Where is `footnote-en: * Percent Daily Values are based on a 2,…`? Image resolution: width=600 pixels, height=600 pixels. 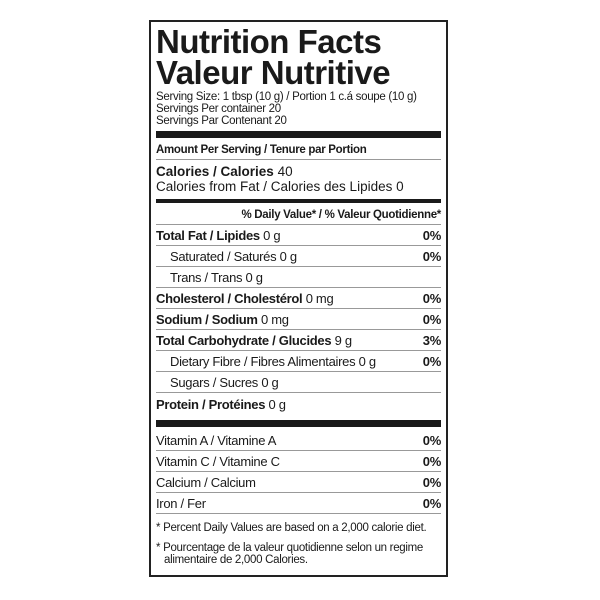 footnote-en: * Percent Daily Values are based on a 2,… is located at coordinates (291, 528).